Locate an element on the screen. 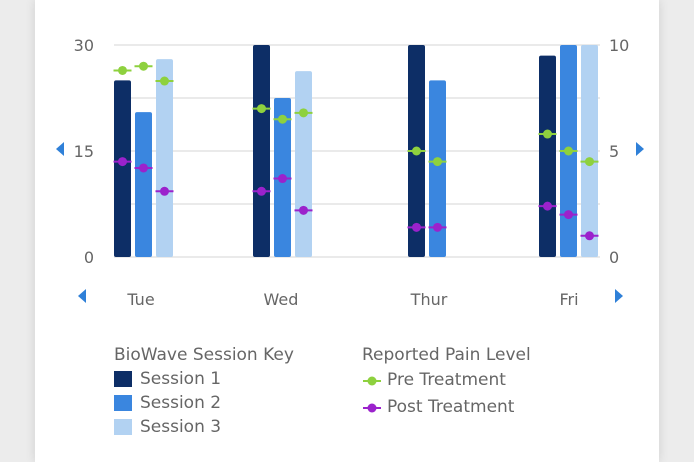 The width and height of the screenshot is (694, 462). legend-pre-treatment: Pre Treatment is located at coordinates (446, 380).